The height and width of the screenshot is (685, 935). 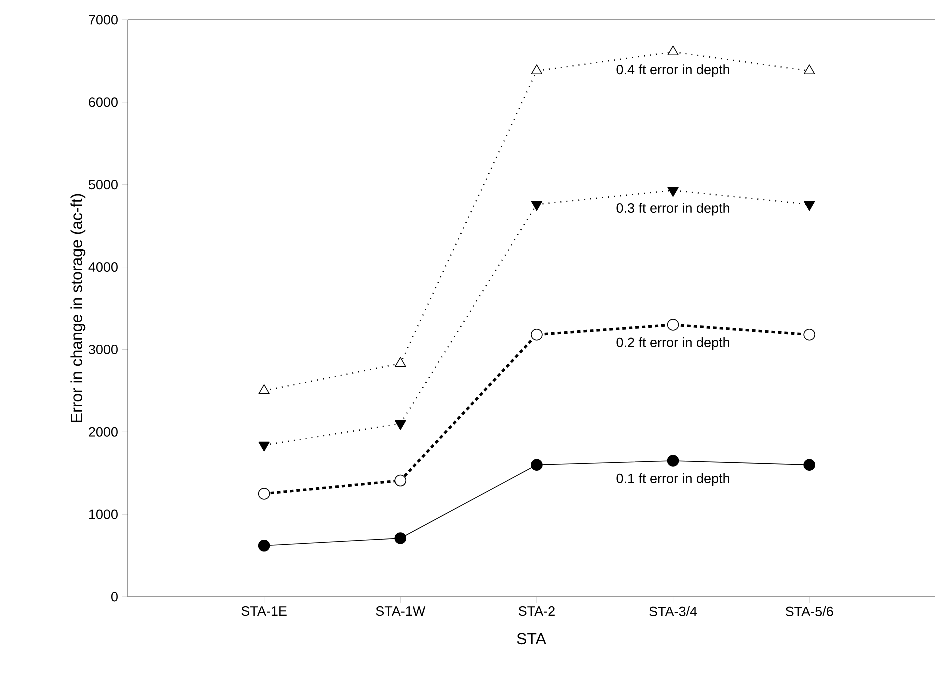 What do you see at coordinates (103, 515) in the screenshot?
I see `y-tick-label: 1000` at bounding box center [103, 515].